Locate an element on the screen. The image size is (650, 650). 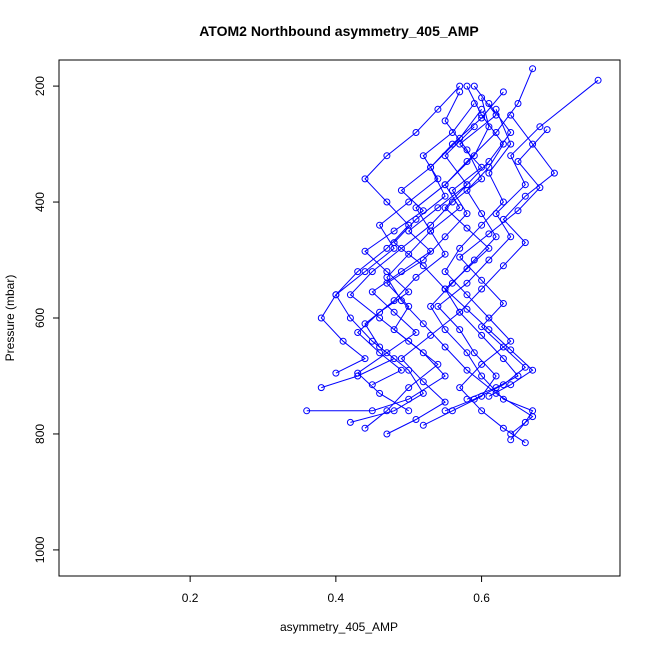
x-tick-label: 0.6 is located at coordinates (481, 598).